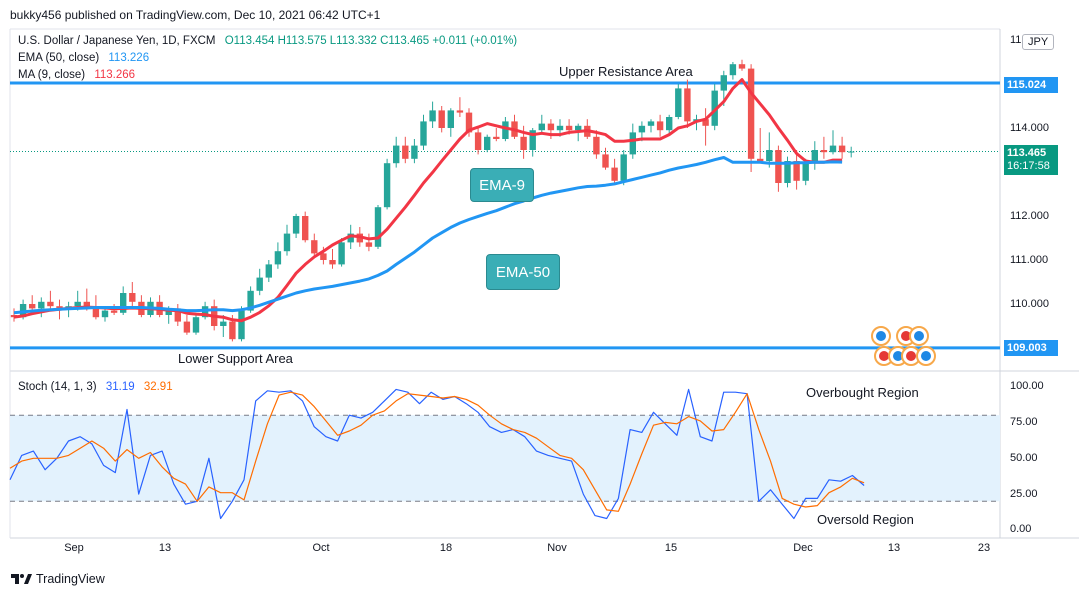  Describe the element at coordinates (1024, 422) in the screenshot. I see `stoch-tick-1: 75.00` at that location.